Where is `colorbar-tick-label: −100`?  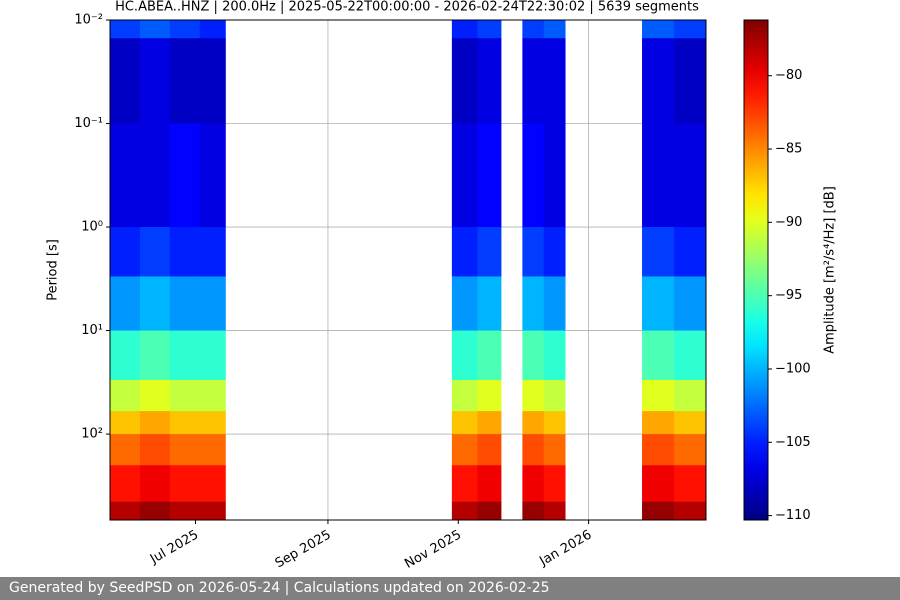 colorbar-tick-label: −100 is located at coordinates (793, 368).